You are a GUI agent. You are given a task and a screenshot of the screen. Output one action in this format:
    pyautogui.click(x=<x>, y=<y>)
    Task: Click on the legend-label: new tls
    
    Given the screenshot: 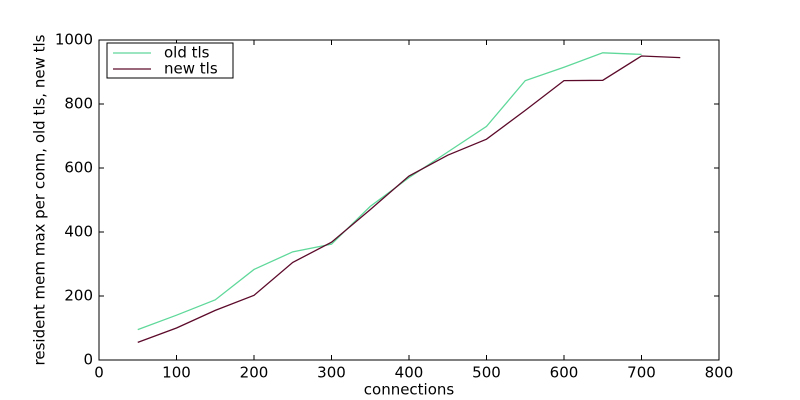 What is the action you would take?
    pyautogui.click(x=191, y=69)
    